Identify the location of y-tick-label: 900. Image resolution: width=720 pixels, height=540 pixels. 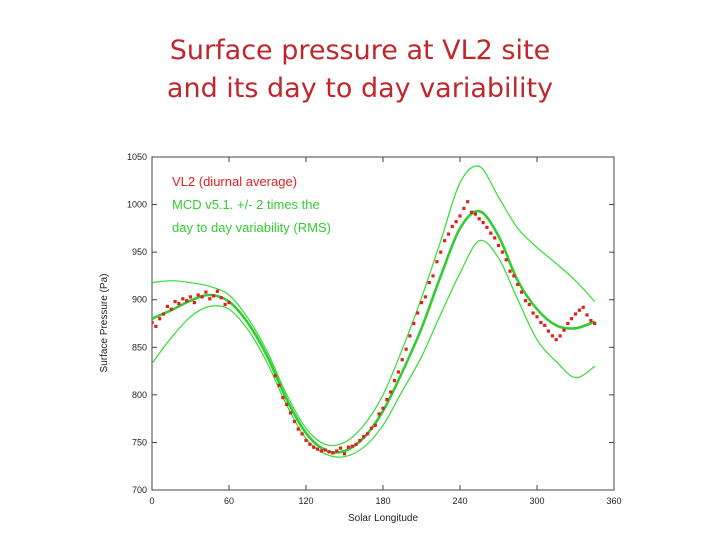
(139, 300).